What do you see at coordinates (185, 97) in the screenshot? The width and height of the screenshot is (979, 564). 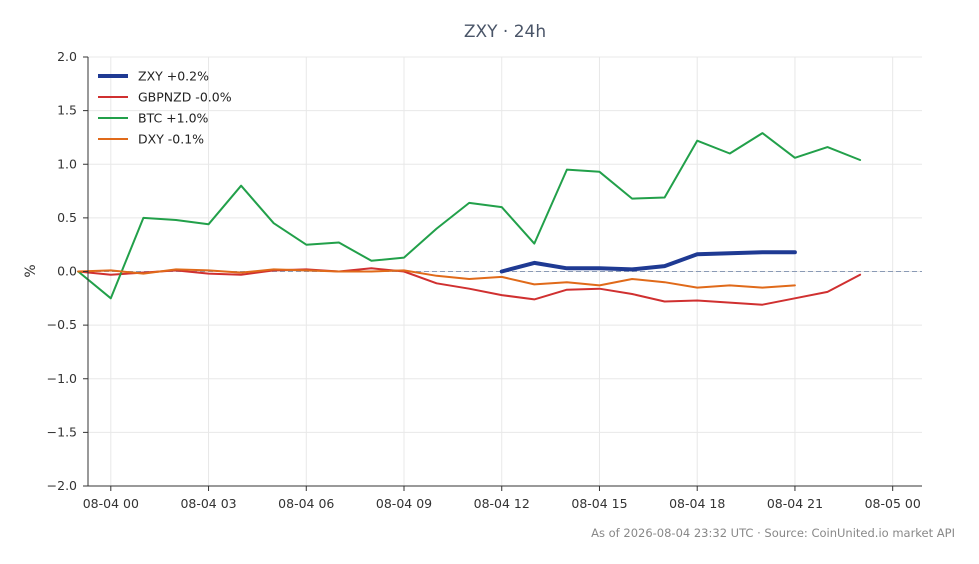 I see `legend-label: GBPNZD -0.0%` at bounding box center [185, 97].